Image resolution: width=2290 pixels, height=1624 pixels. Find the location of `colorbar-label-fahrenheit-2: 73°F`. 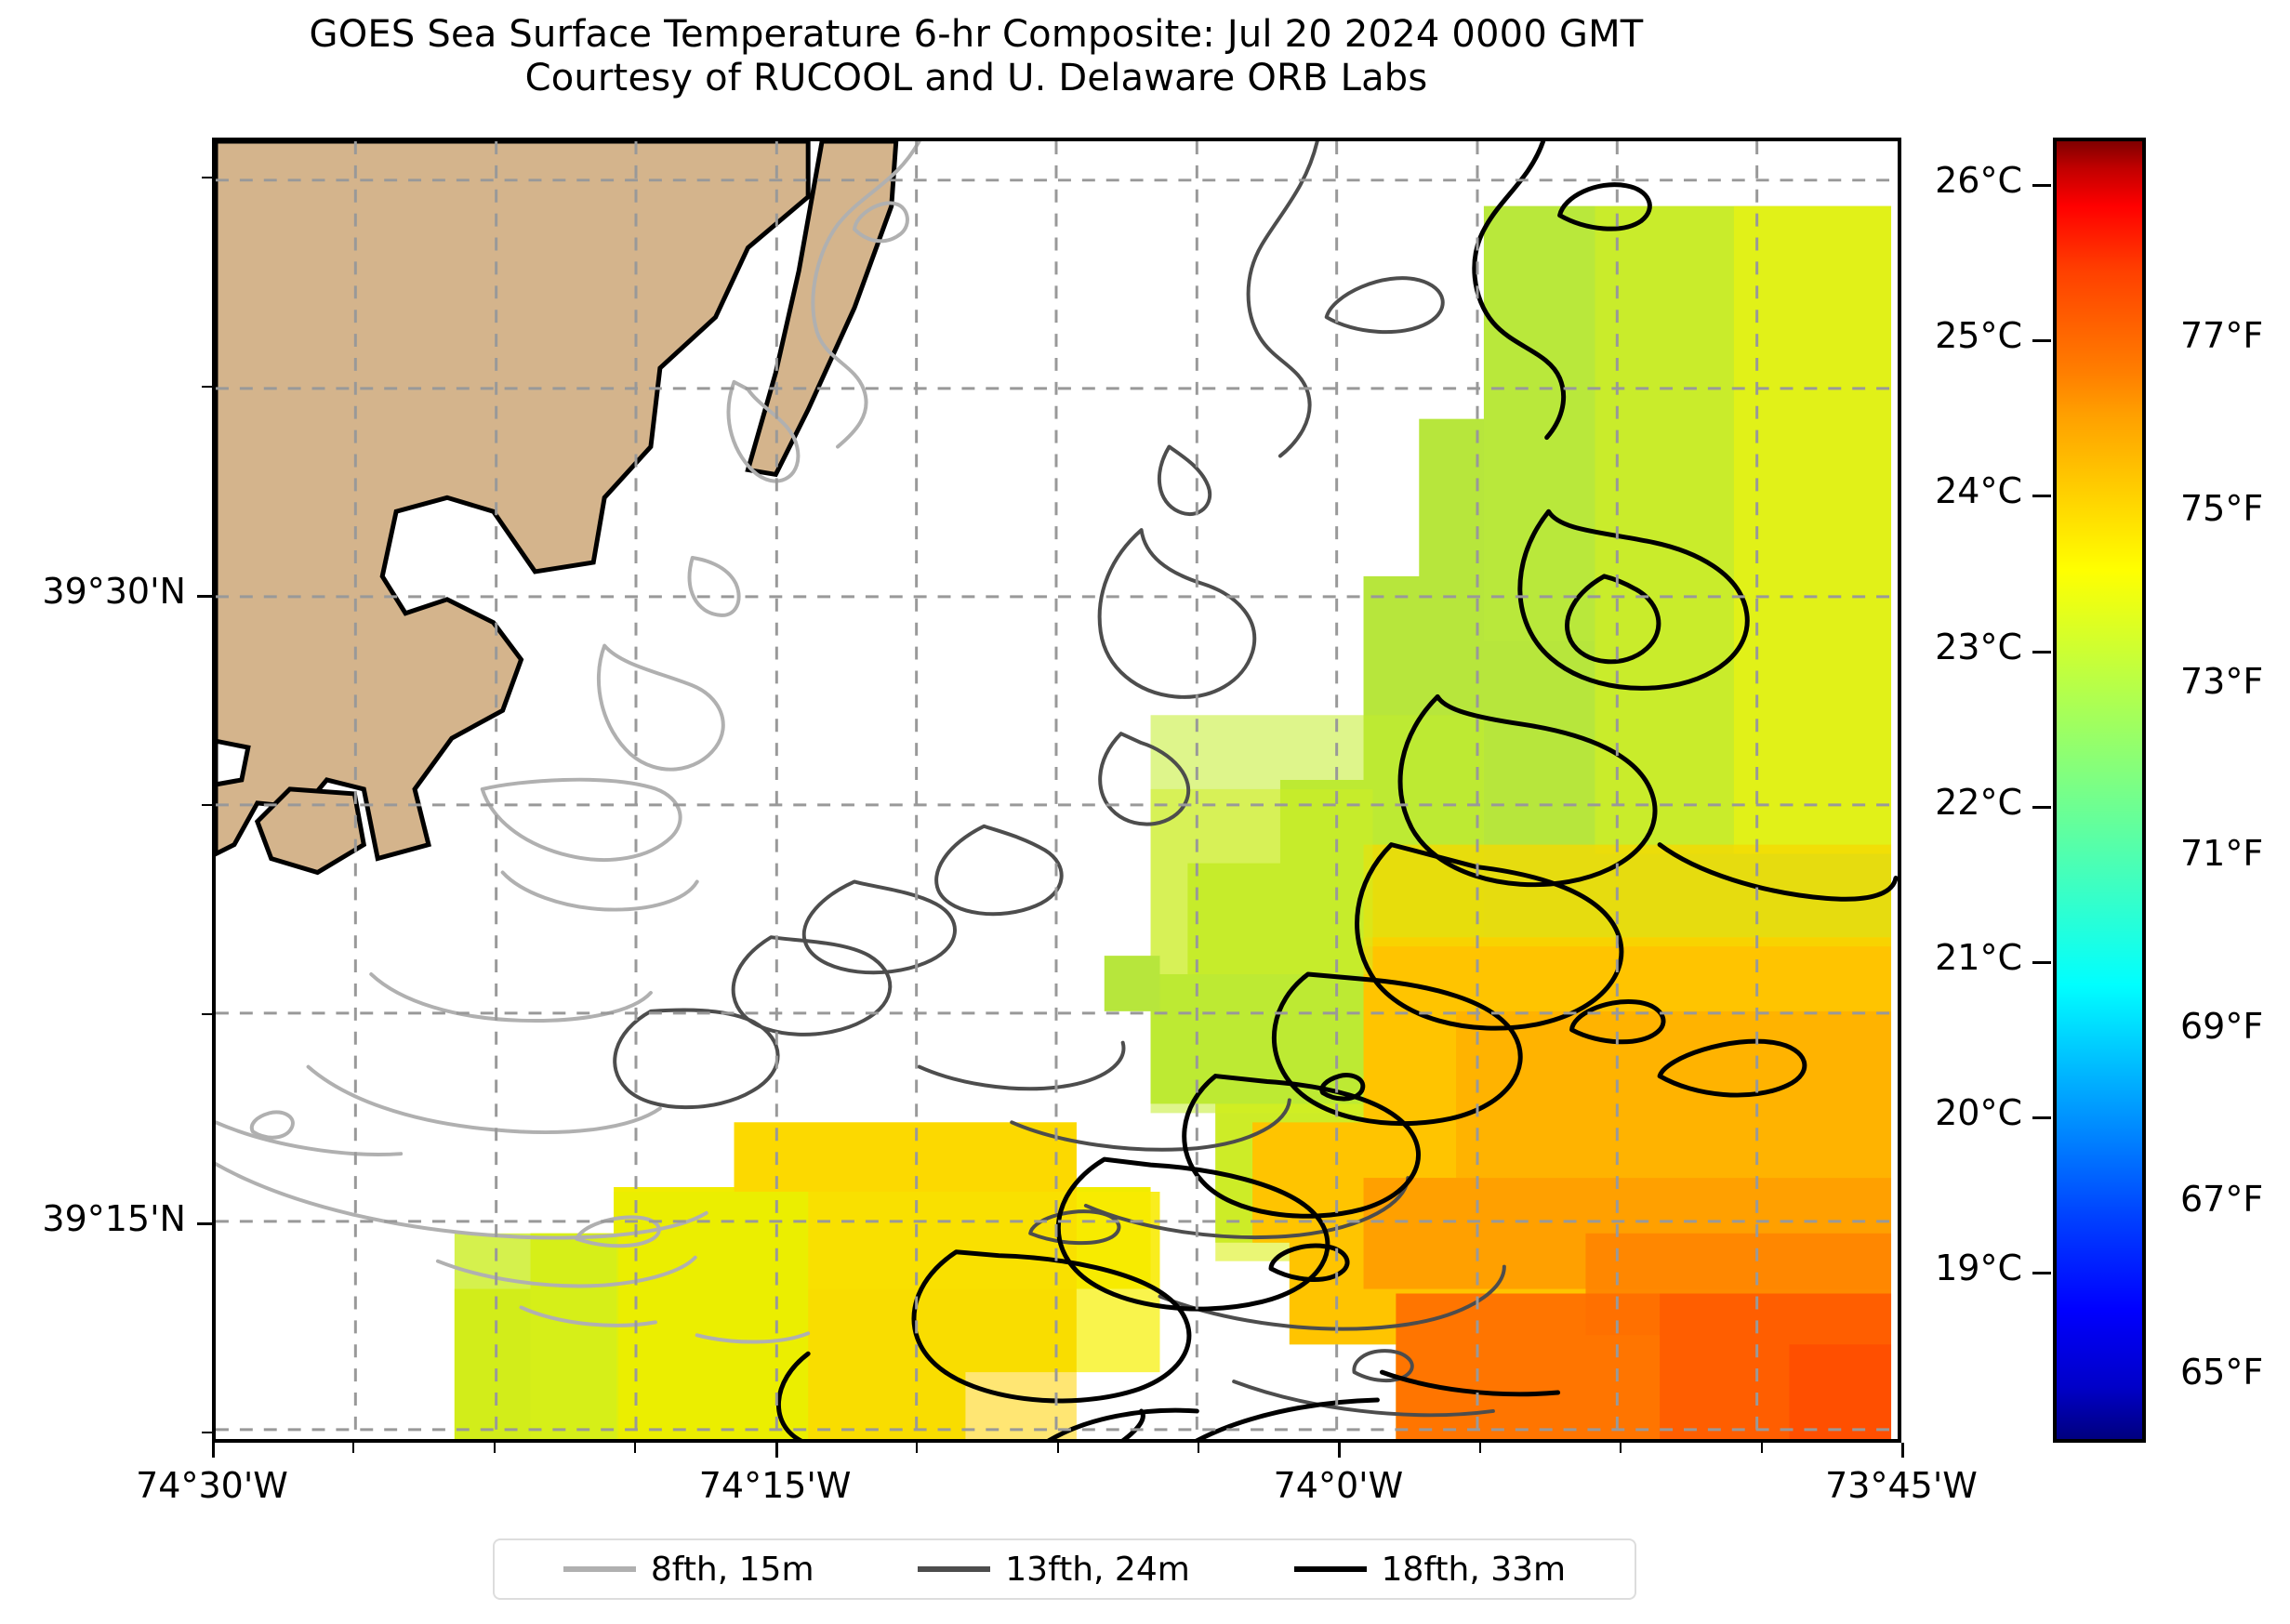

colorbar-label-fahrenheit-2: 73°F is located at coordinates (2222, 681).